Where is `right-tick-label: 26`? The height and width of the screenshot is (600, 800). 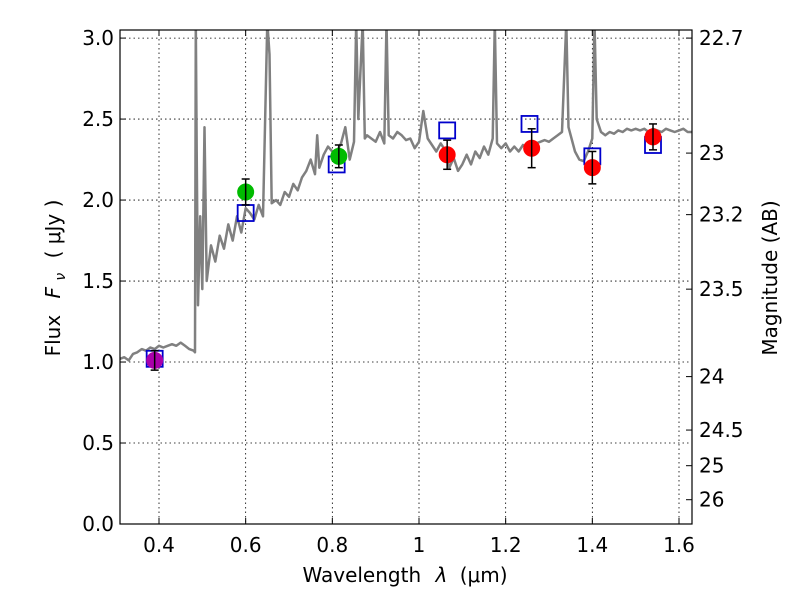
right-tick-label: 26 is located at coordinates (711, 500).